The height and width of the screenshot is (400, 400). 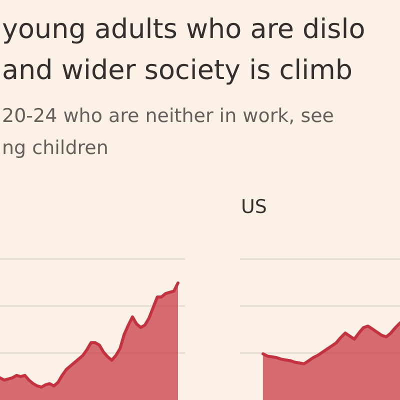 I want to click on chart-title: US, so click(x=254, y=207).